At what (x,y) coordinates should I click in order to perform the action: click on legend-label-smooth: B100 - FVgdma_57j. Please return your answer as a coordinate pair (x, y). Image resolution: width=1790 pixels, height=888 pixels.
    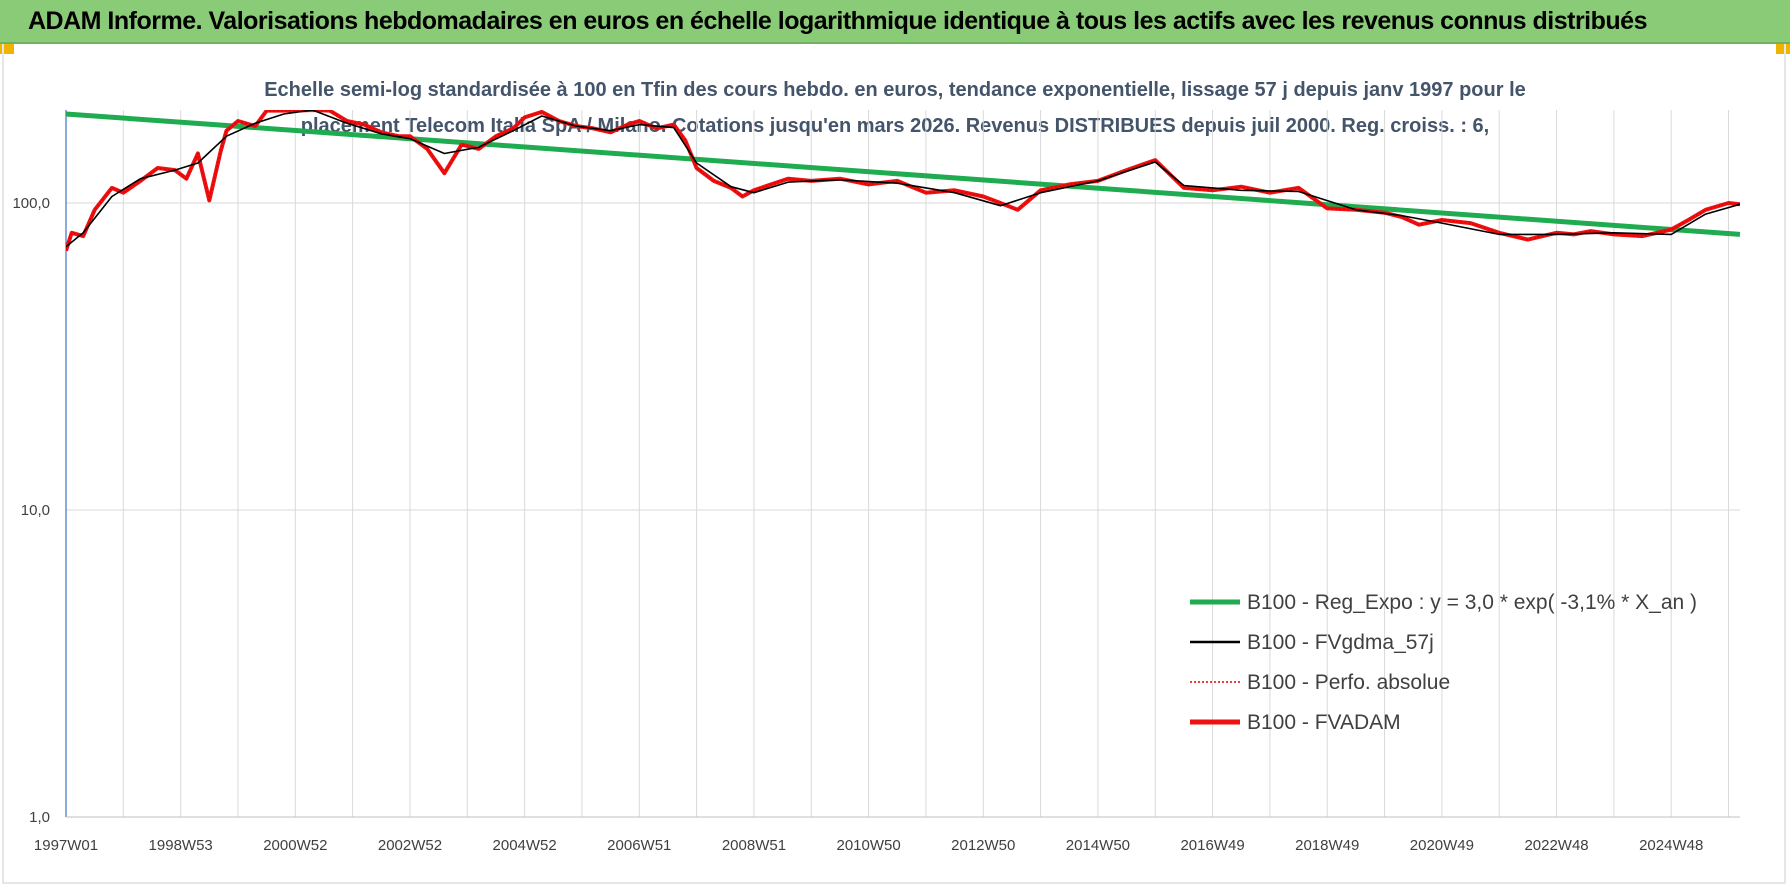
    Looking at the image, I should click on (1340, 642).